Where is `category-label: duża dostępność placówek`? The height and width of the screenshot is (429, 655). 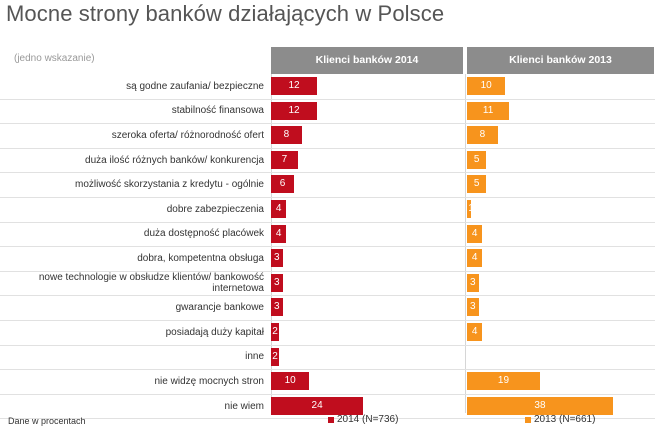 category-label: duża dostępność placówek is located at coordinates (203, 234).